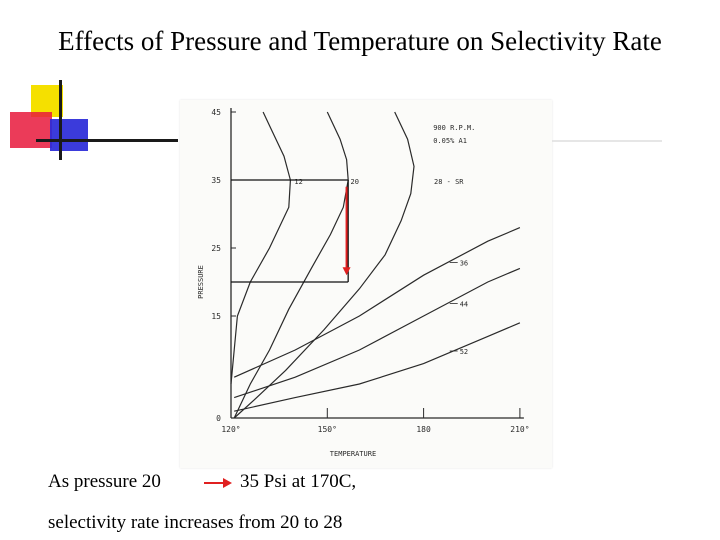 This screenshot has height=540, width=720. I want to click on y-tick-label: 25, so click(216, 248).